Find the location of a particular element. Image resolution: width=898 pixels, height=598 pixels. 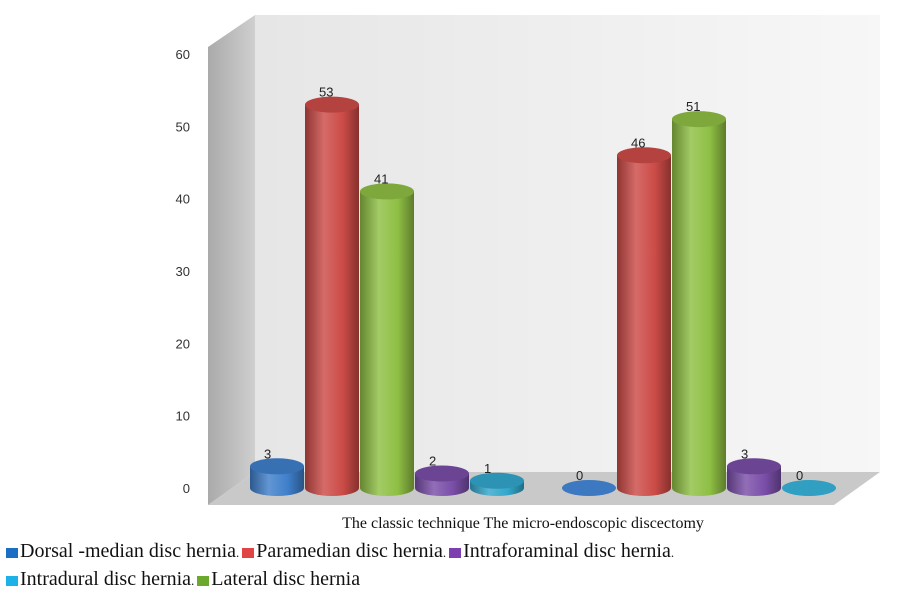

y-tick-label: 40 is located at coordinates (183, 199).